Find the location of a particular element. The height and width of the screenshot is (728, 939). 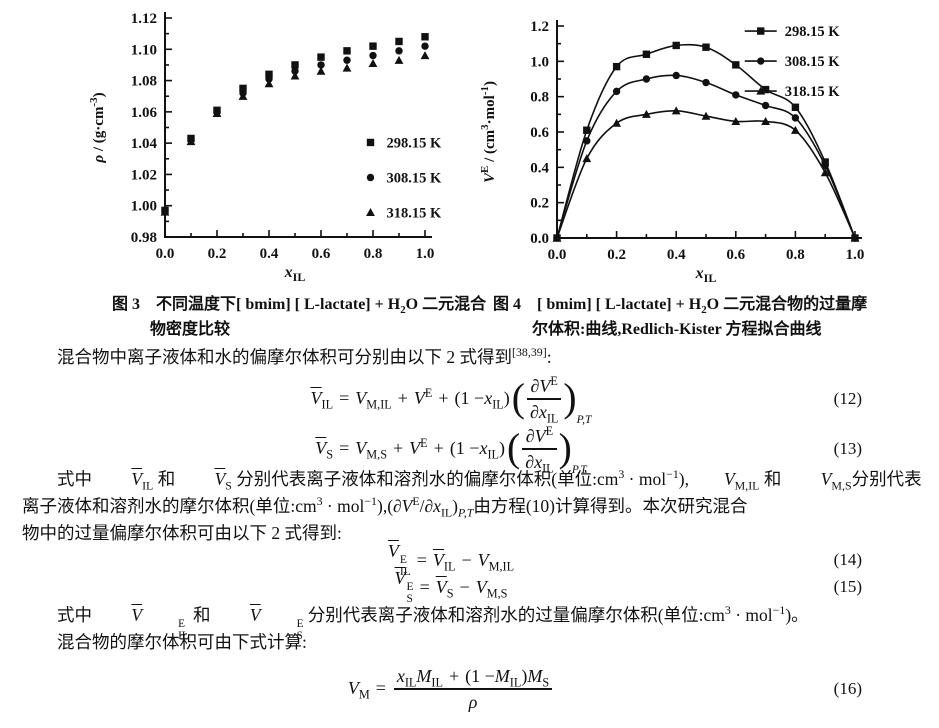

equation-15-number: (15) is located at coordinates (847, 586).